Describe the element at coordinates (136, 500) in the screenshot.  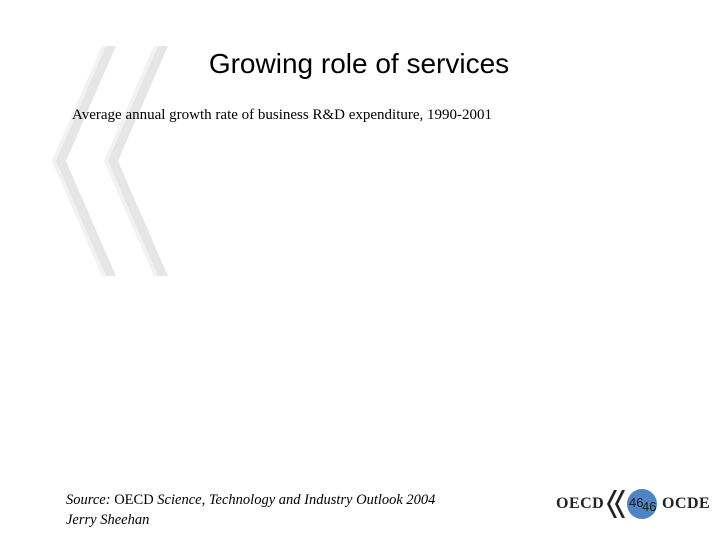
I see `source-org: OECD` at that location.